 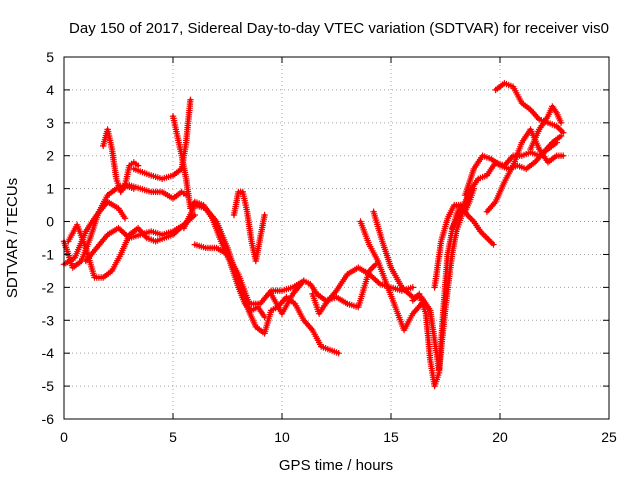 What do you see at coordinates (464, 246) in the screenshot?
I see `series-arc17` at bounding box center [464, 246].